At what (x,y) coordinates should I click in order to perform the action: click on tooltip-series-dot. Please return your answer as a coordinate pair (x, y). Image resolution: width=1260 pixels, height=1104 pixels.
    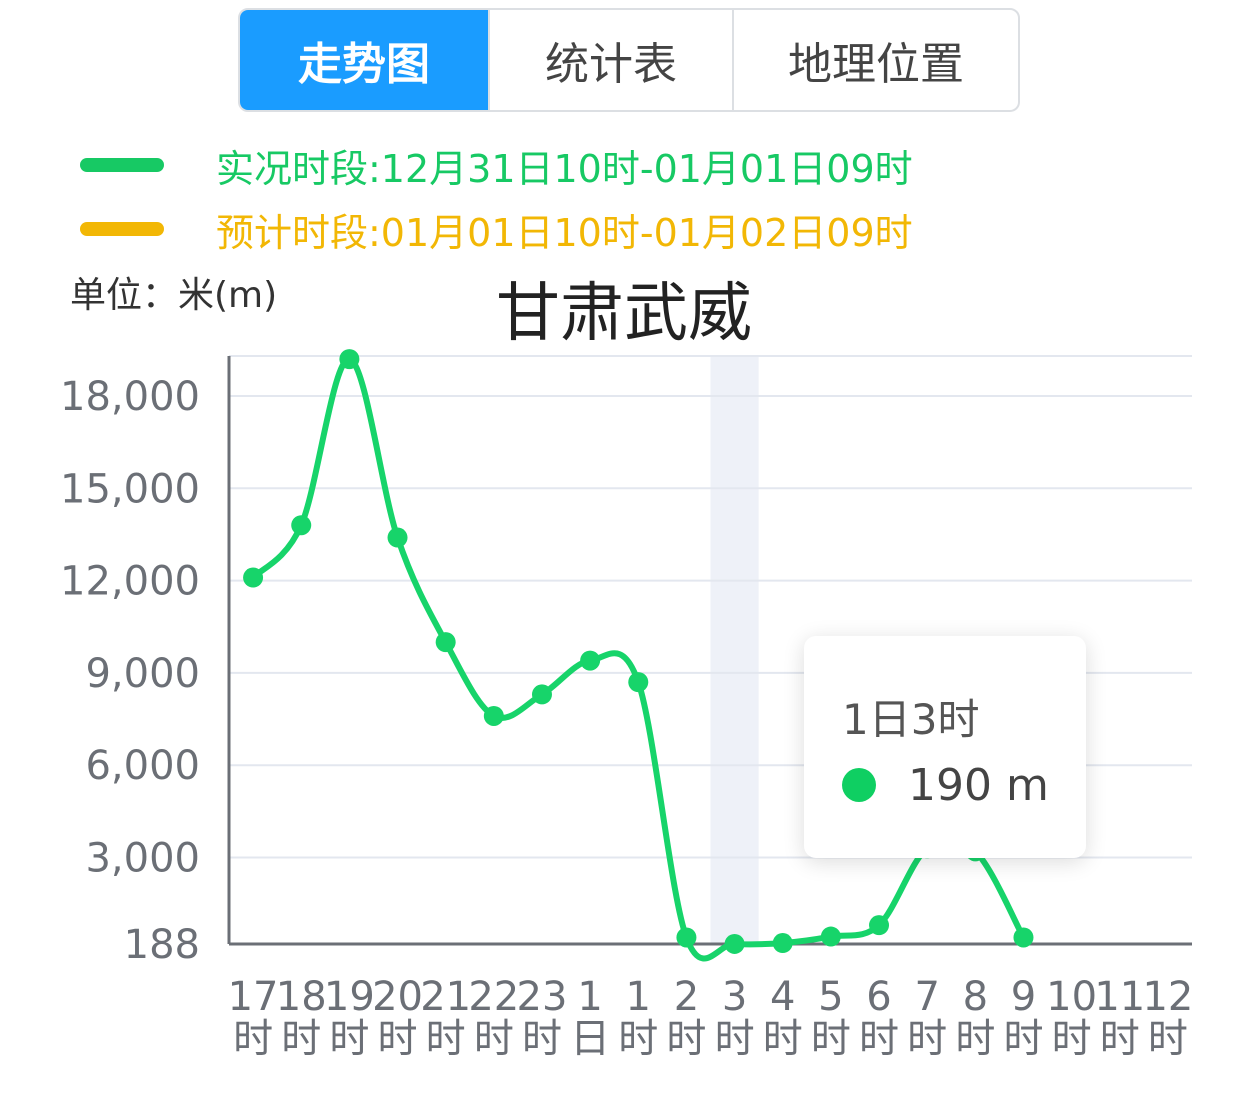
    Looking at the image, I should click on (859, 785).